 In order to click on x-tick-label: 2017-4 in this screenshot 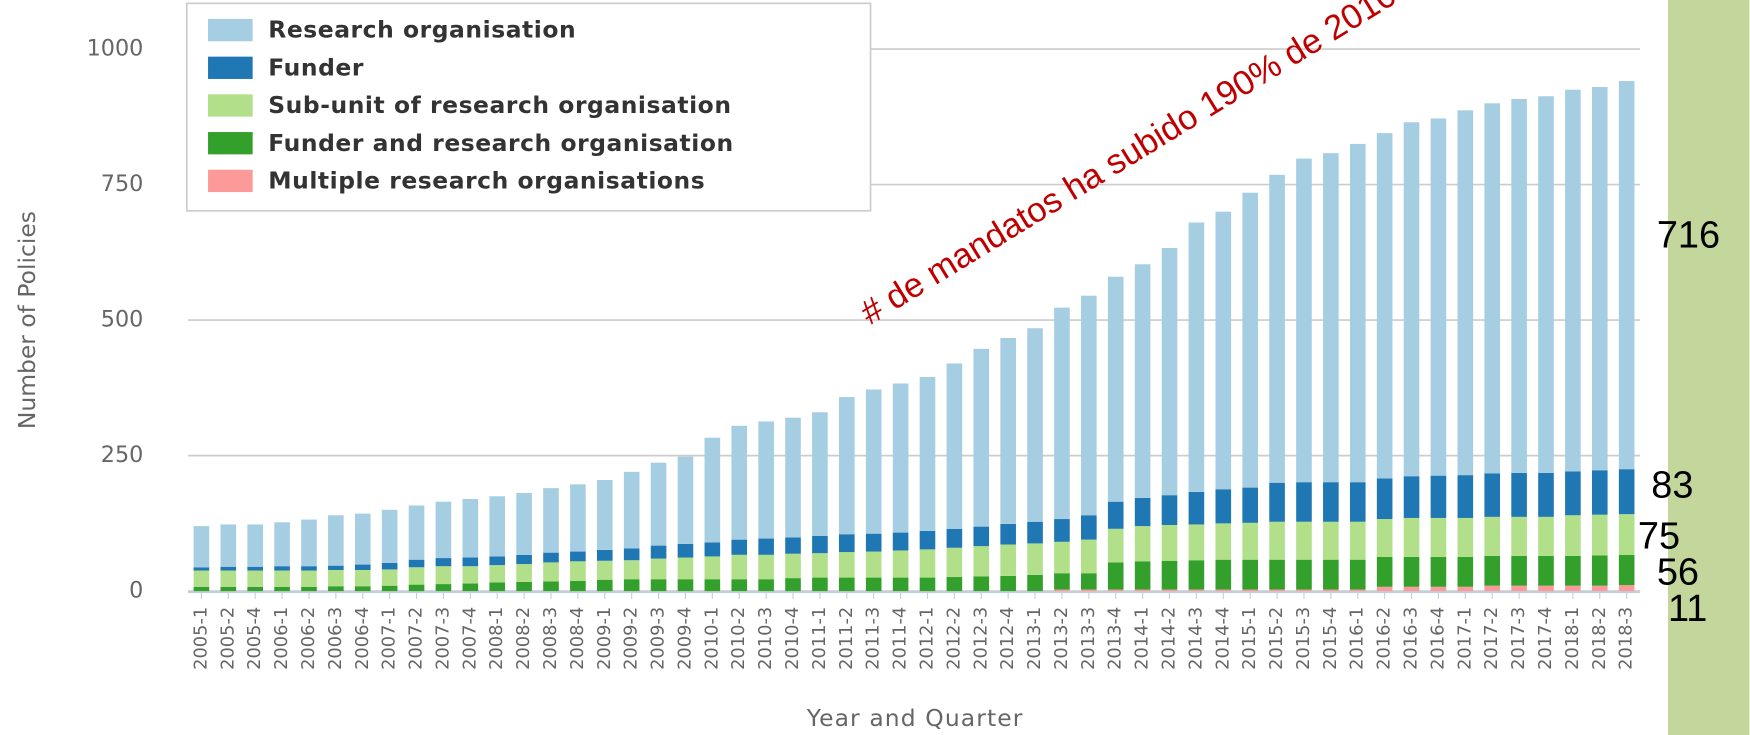, I will do `click(1545, 638)`.